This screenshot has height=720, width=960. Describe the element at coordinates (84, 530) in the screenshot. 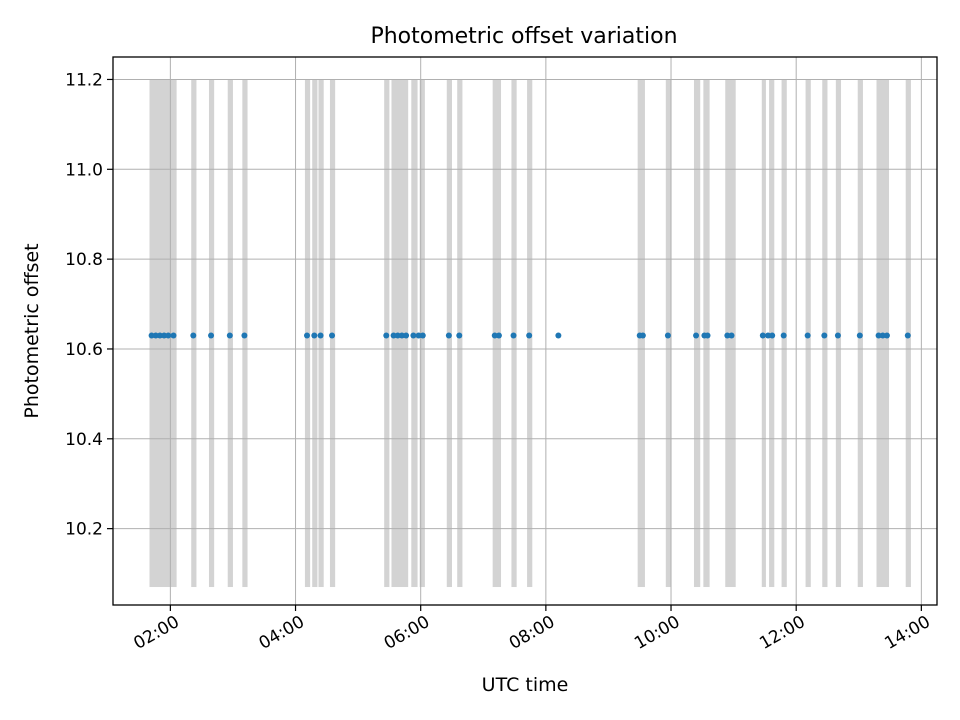

I see `y-tick-label-0: 10.2` at that location.